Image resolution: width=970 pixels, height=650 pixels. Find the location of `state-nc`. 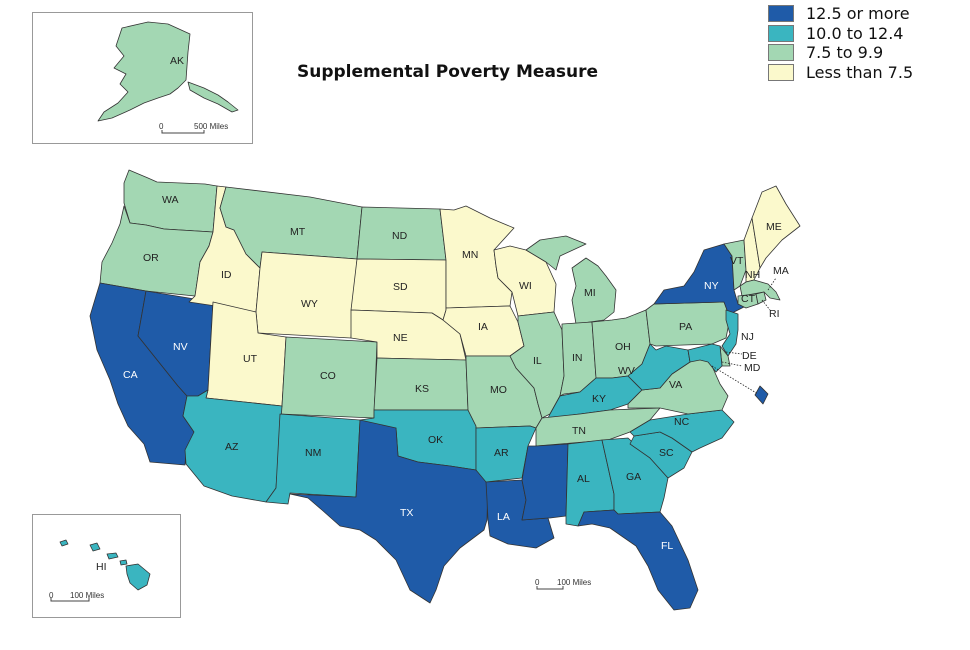

state-nc is located at coordinates (682, 431).